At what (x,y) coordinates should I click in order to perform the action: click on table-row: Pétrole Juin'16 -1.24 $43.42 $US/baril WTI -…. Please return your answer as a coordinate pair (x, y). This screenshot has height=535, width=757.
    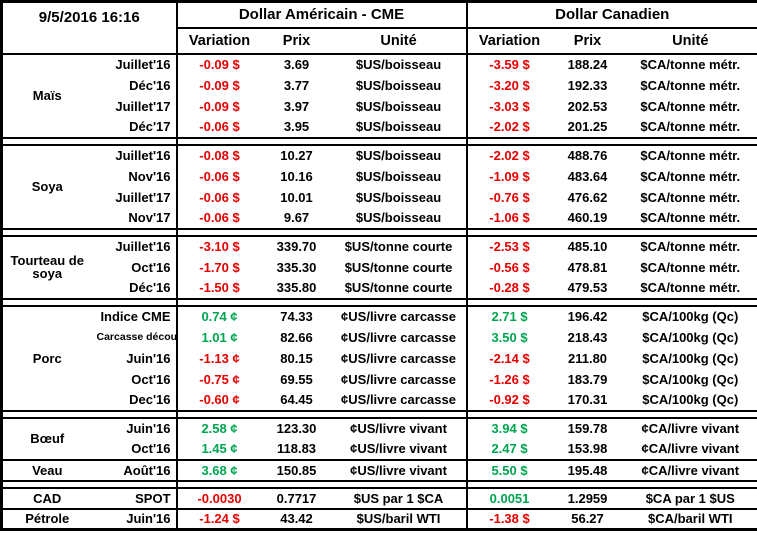
    Looking at the image, I should click on (379, 519).